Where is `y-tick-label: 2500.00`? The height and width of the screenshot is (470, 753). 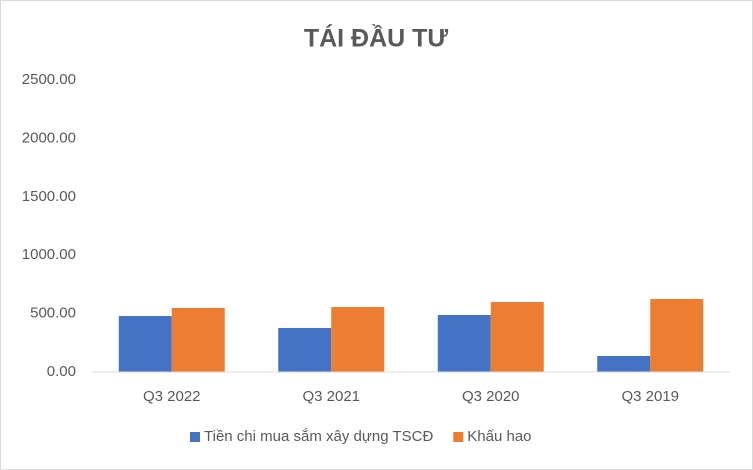 y-tick-label: 2500.00 is located at coordinates (49, 79).